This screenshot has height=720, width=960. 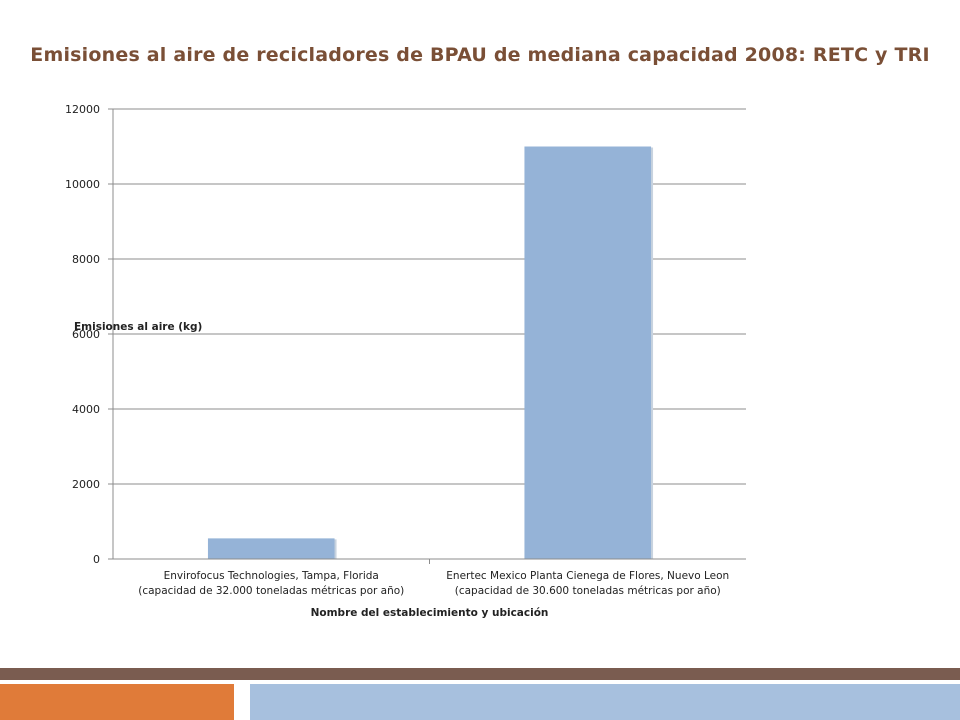 What do you see at coordinates (138, 327) in the screenshot?
I see `y-axis-title: Emisiones al aire (kg)` at bounding box center [138, 327].